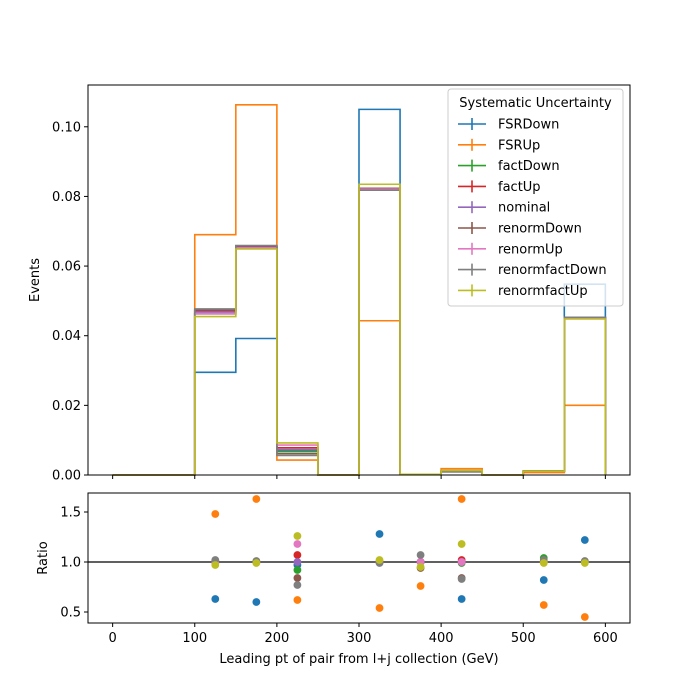 The height and width of the screenshot is (700, 700). I want to click on legend-entry-renormfactDown: renormfactDown, so click(532, 270).